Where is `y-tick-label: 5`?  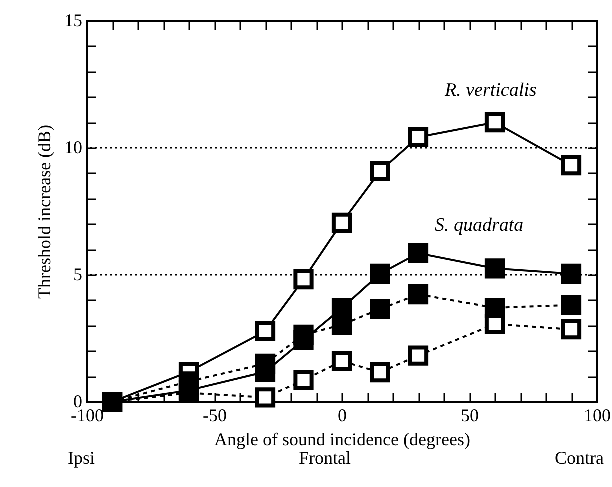 y-tick-label: 5 is located at coordinates (78, 274).